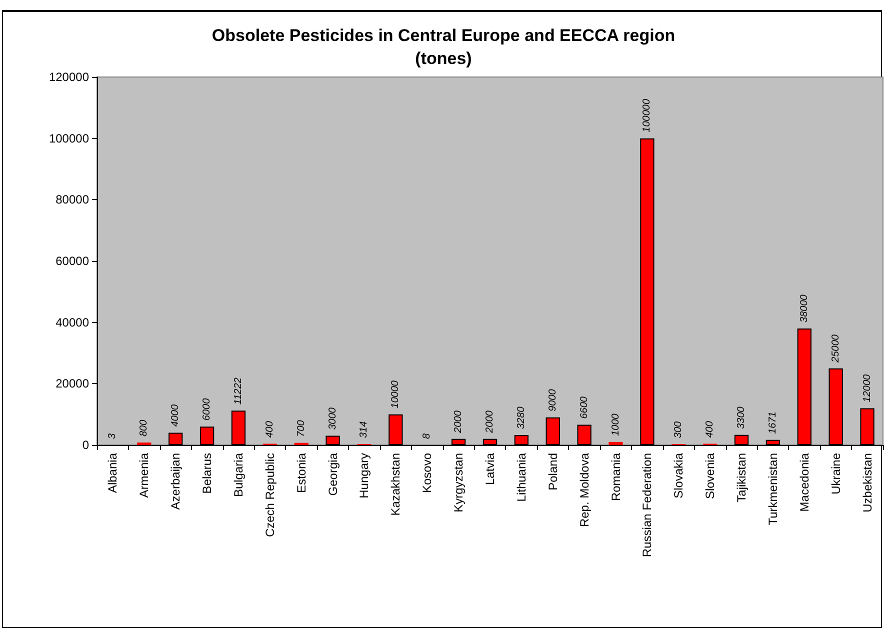 The height and width of the screenshot is (631, 887). What do you see at coordinates (616, 424) in the screenshot?
I see `data-label: 1000` at bounding box center [616, 424].